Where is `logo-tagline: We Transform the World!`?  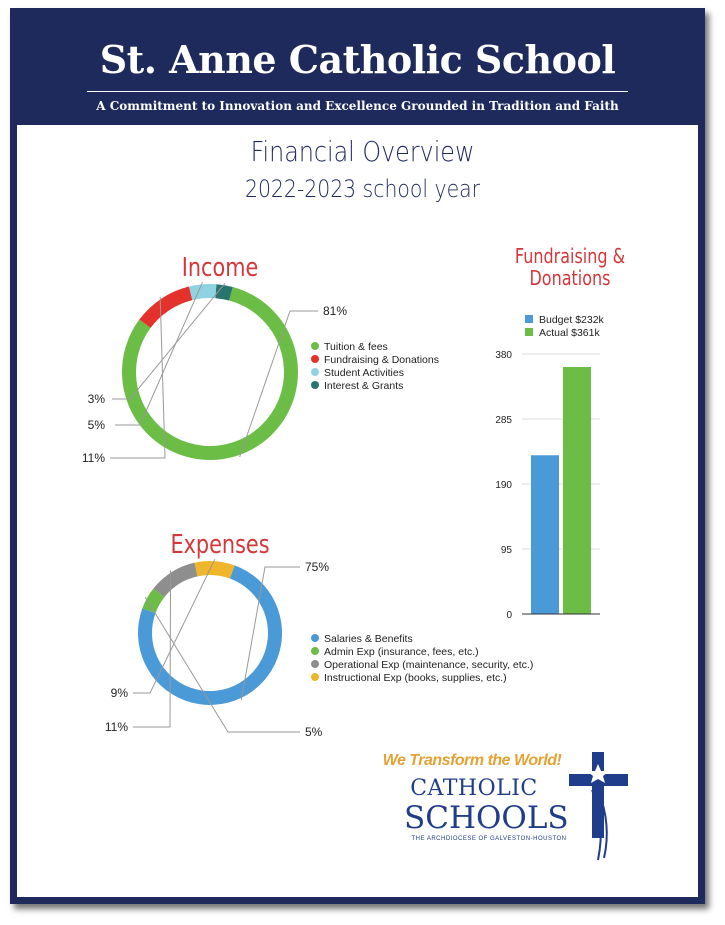 logo-tagline: We Transform the World! is located at coordinates (472, 760).